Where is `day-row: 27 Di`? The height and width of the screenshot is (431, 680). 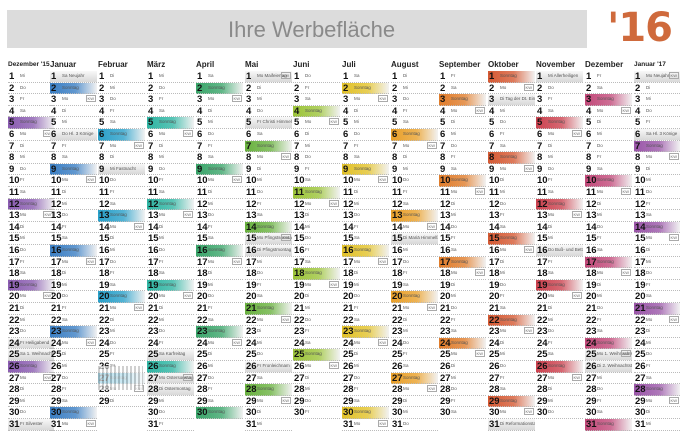
day-row: 27 Di is located at coordinates (316, 379).